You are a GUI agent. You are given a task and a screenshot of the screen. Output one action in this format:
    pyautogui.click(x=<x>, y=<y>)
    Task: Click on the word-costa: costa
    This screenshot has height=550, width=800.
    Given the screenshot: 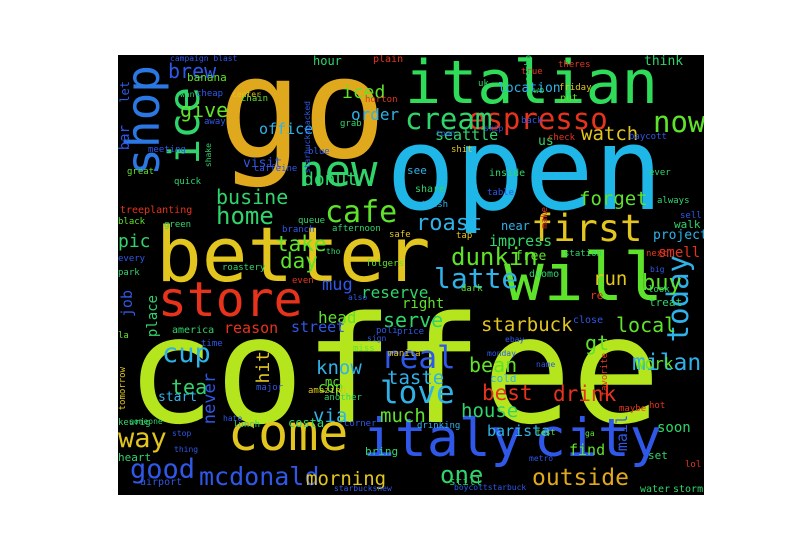 What is the action you would take?
    pyautogui.click(x=306, y=423)
    